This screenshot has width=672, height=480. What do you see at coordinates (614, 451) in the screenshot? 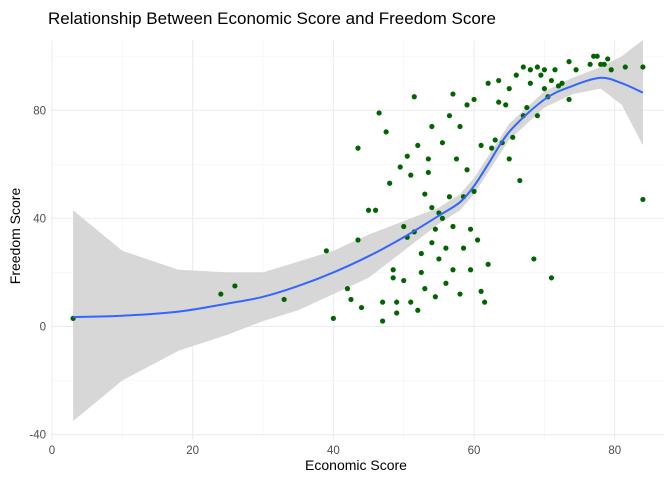
I see `x-tick-label: 80` at bounding box center [614, 451].